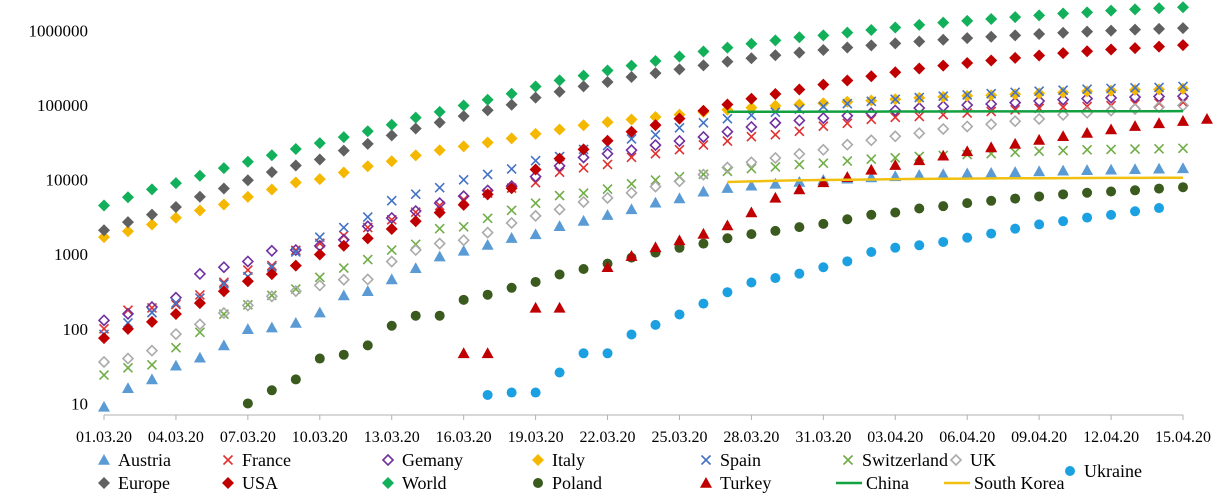  I want to click on legend-swatch-stroke-b, so click(228, 460).